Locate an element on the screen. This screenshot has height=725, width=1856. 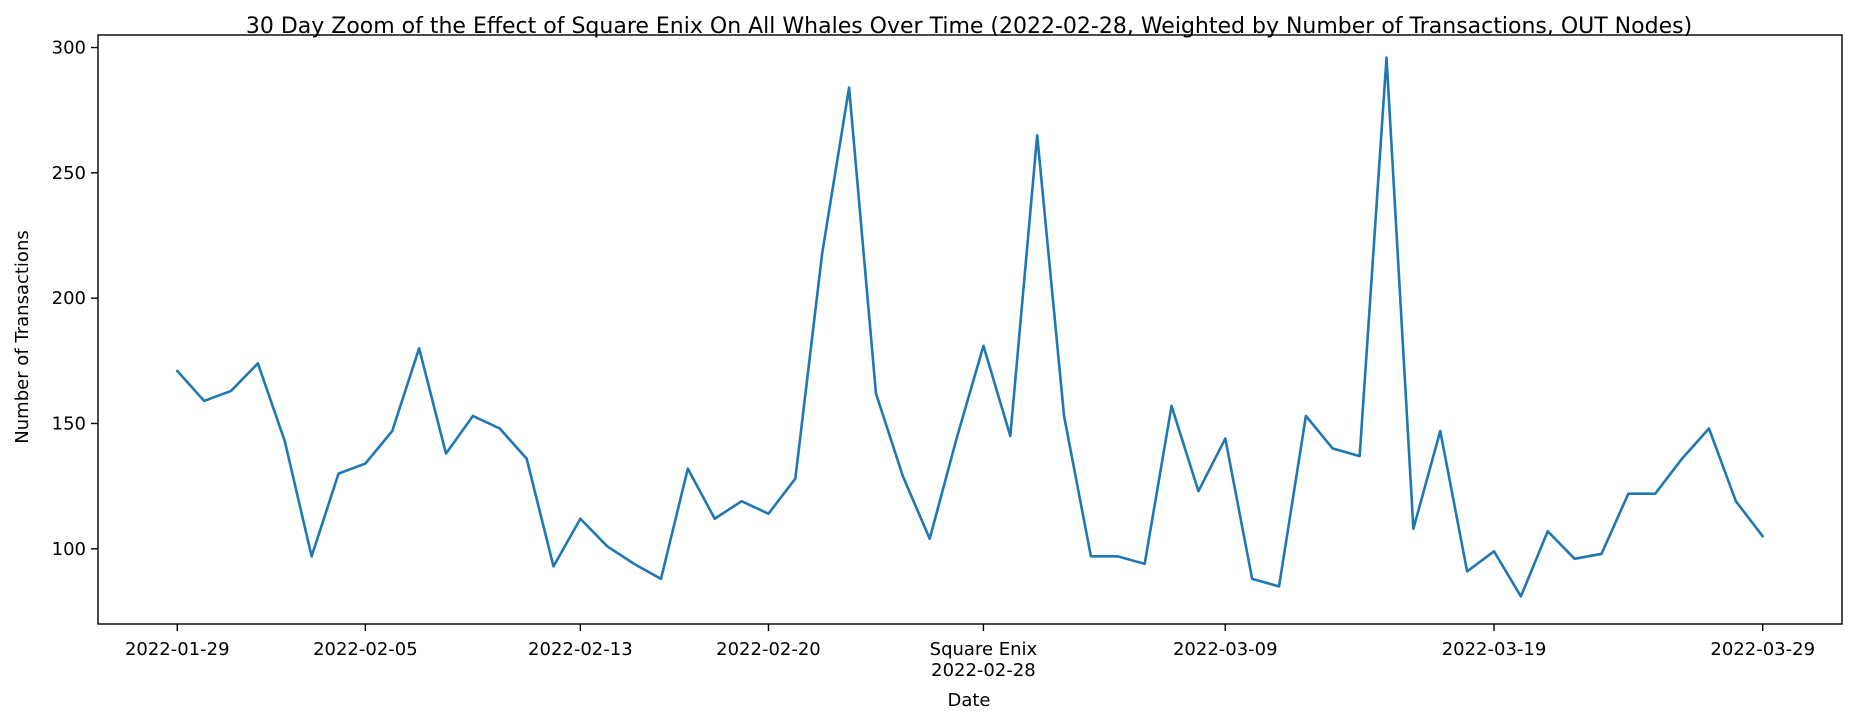
x-tick-label: 2022-01-29 is located at coordinates (177, 649).